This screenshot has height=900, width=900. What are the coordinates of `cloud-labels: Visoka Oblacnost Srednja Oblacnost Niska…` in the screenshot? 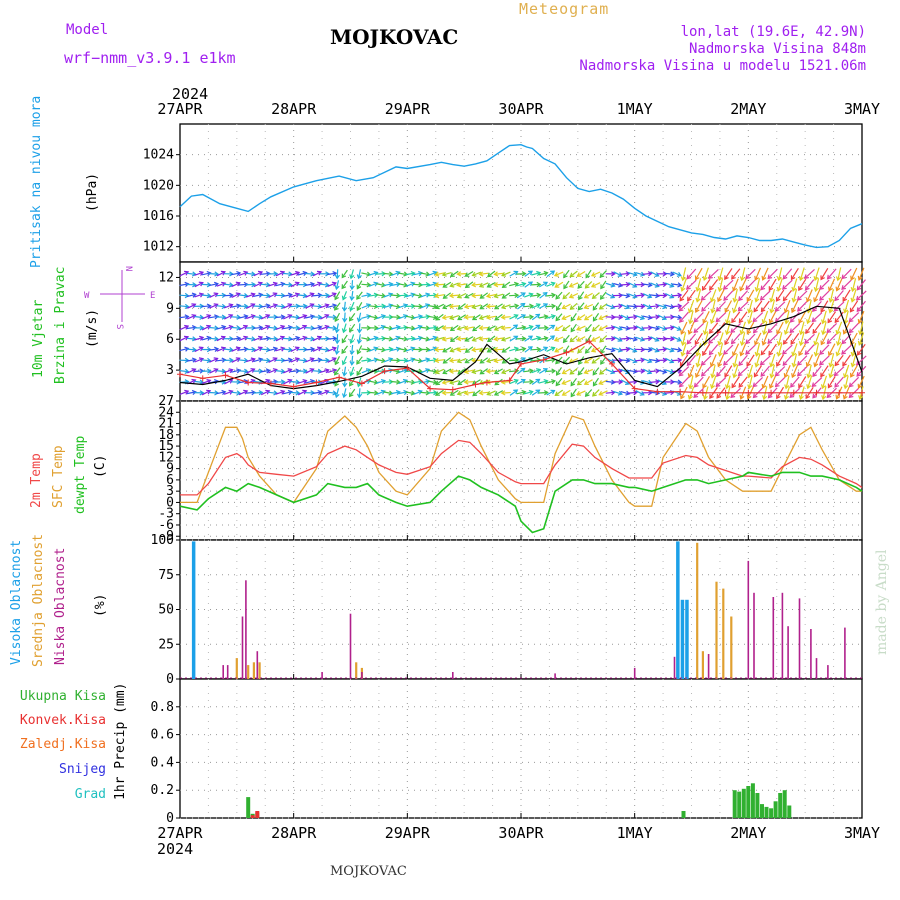 It's located at (58, 600).